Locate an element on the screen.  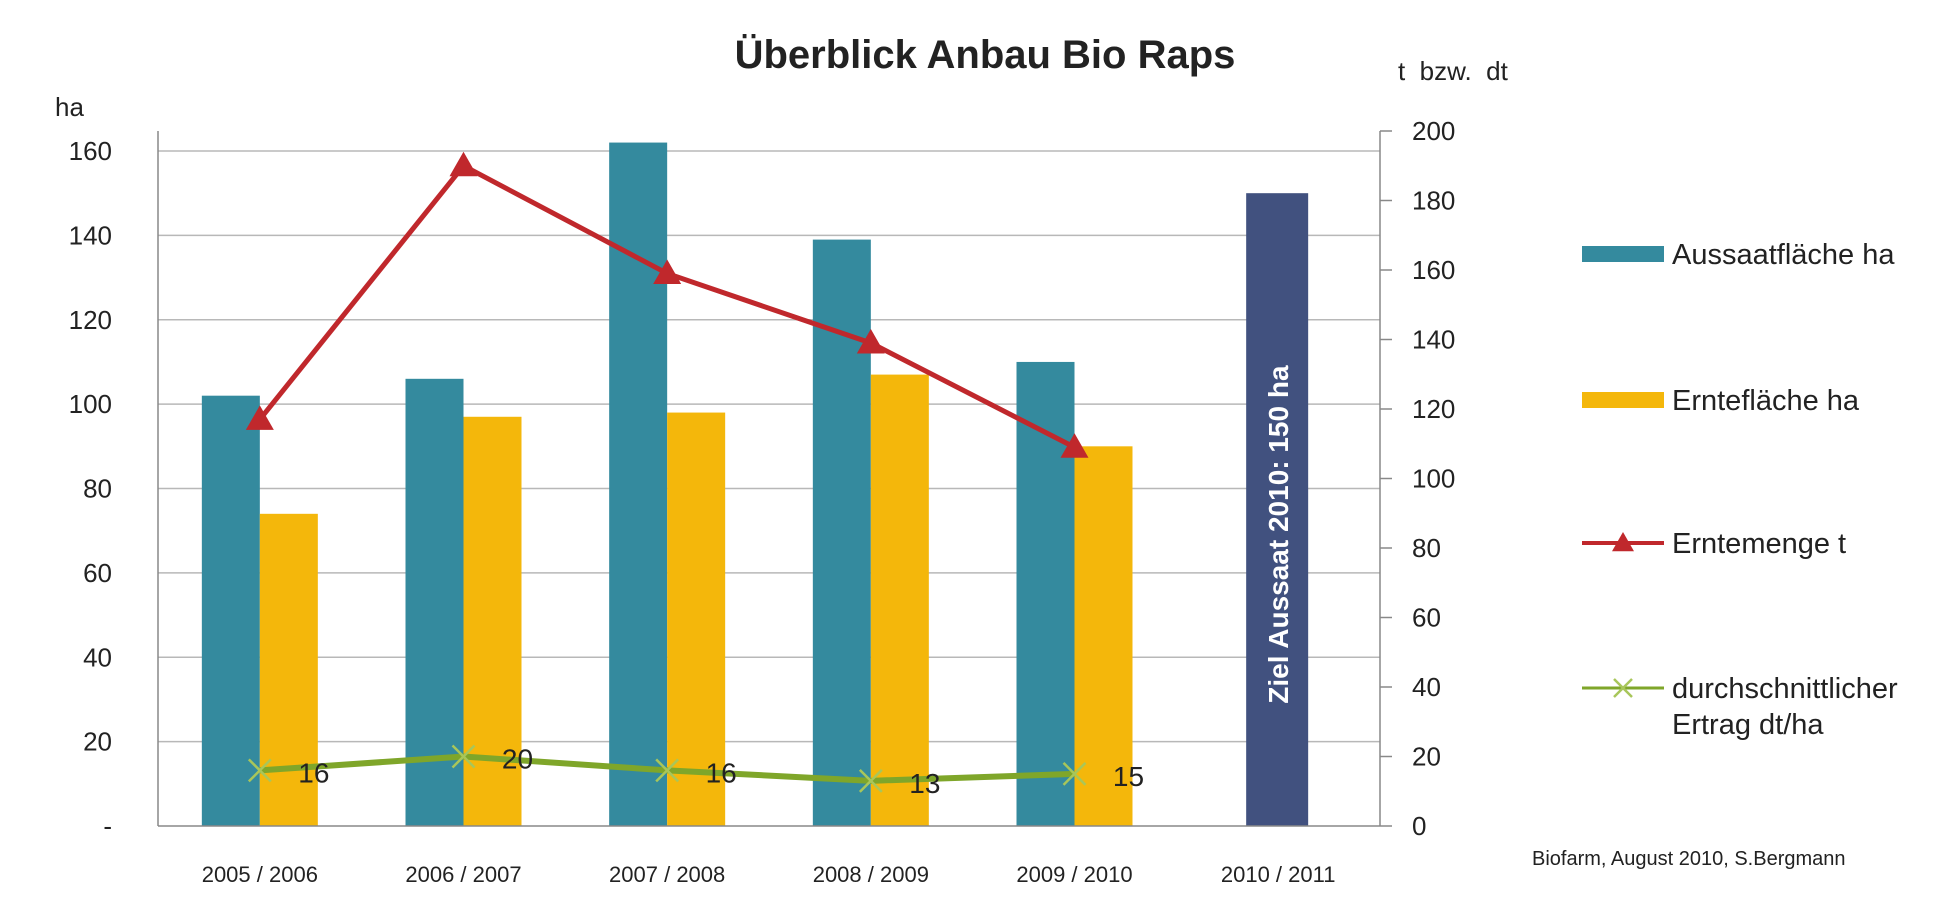
ertrag-data-label: 15 is located at coordinates (1128, 776).